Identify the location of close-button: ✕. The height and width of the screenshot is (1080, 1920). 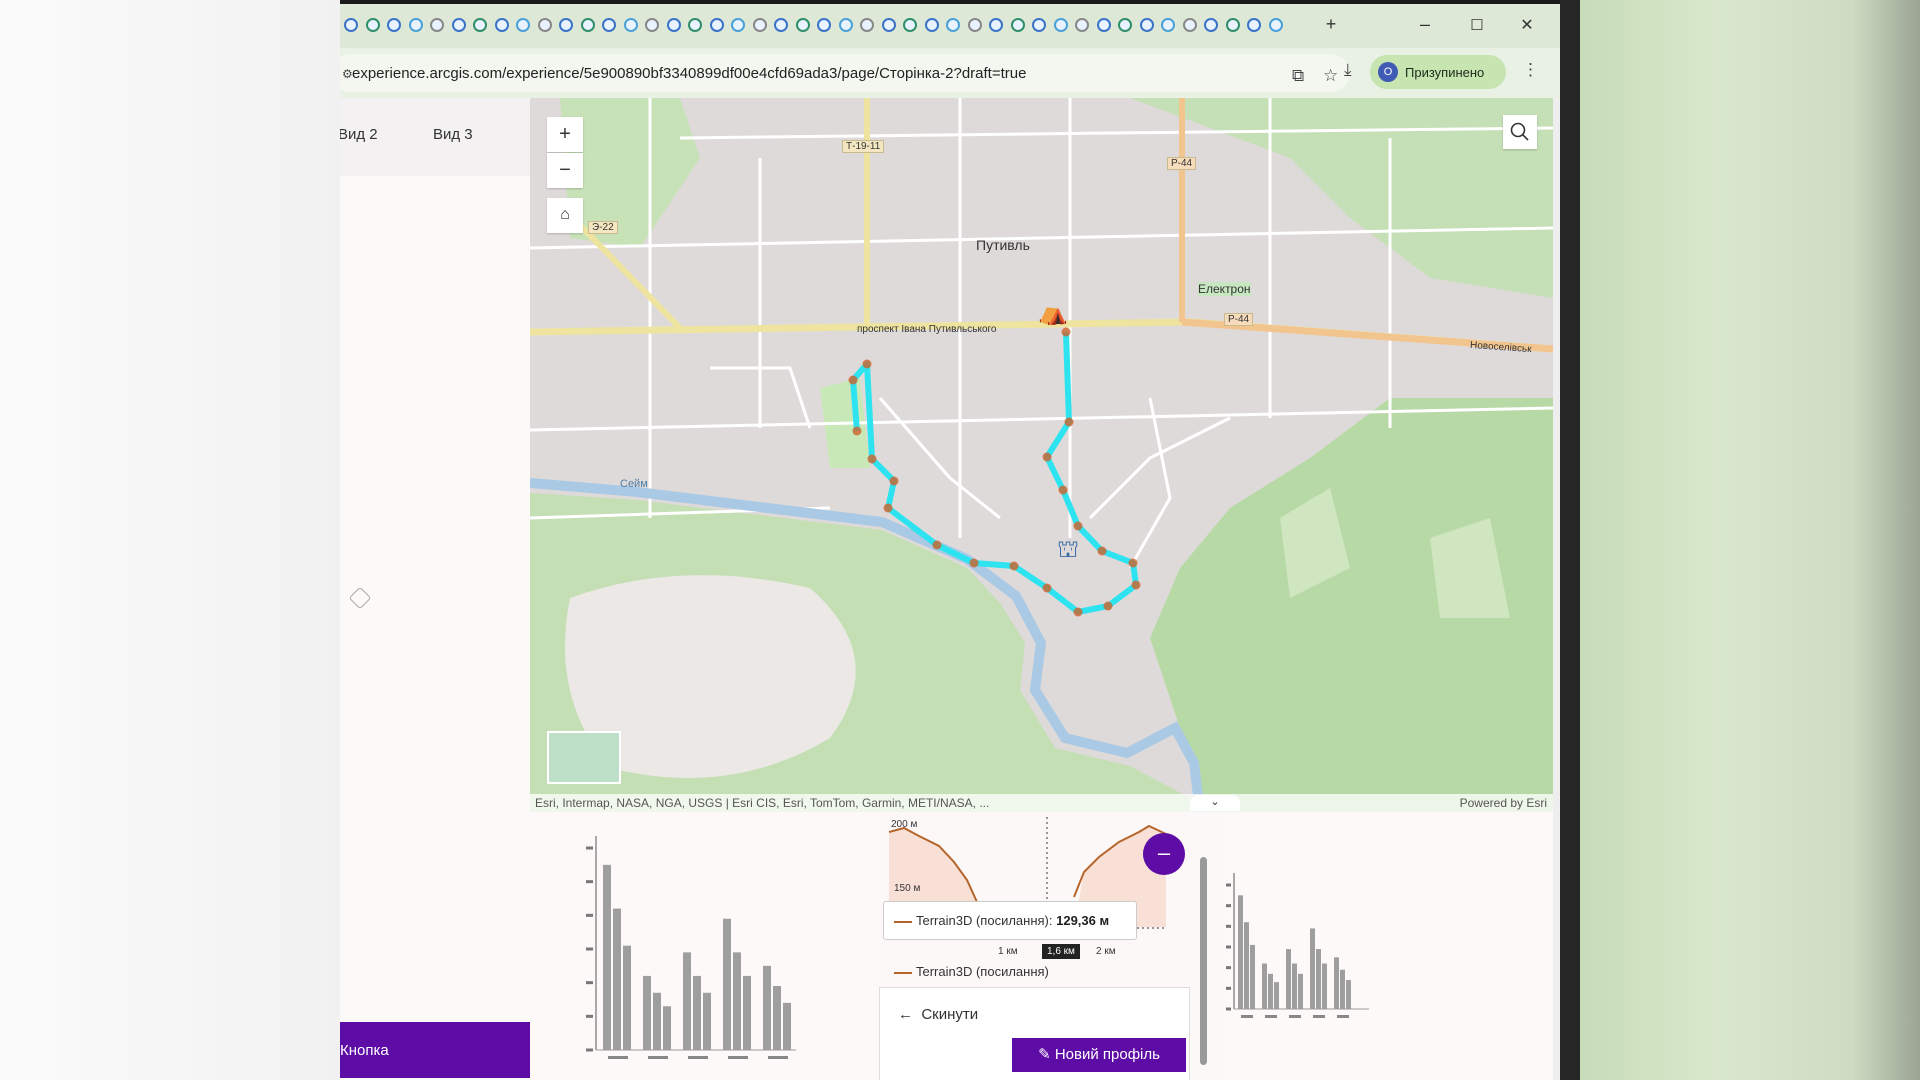
(1527, 25).